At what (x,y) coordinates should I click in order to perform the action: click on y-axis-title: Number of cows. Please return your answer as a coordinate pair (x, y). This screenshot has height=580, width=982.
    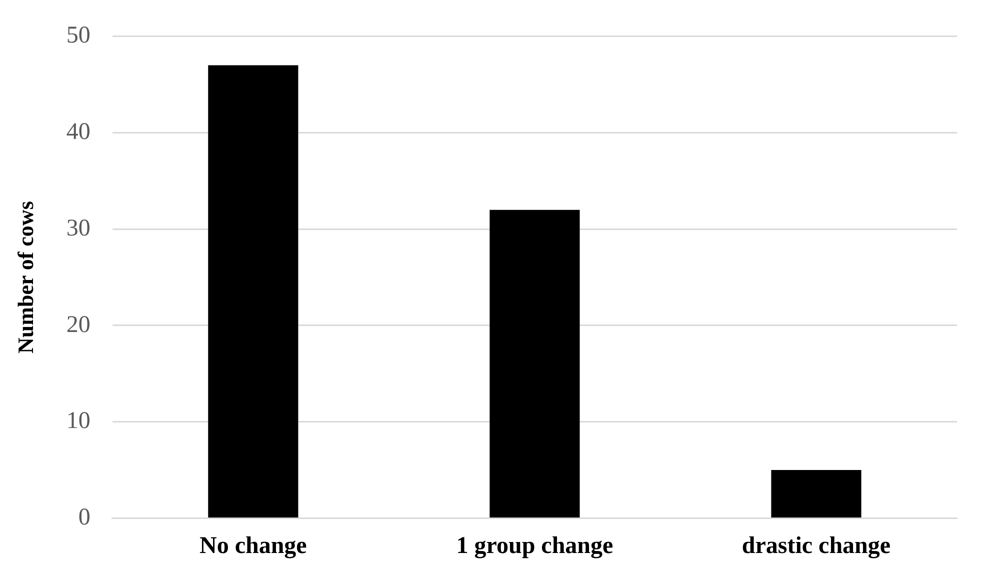
    Looking at the image, I should click on (25, 277).